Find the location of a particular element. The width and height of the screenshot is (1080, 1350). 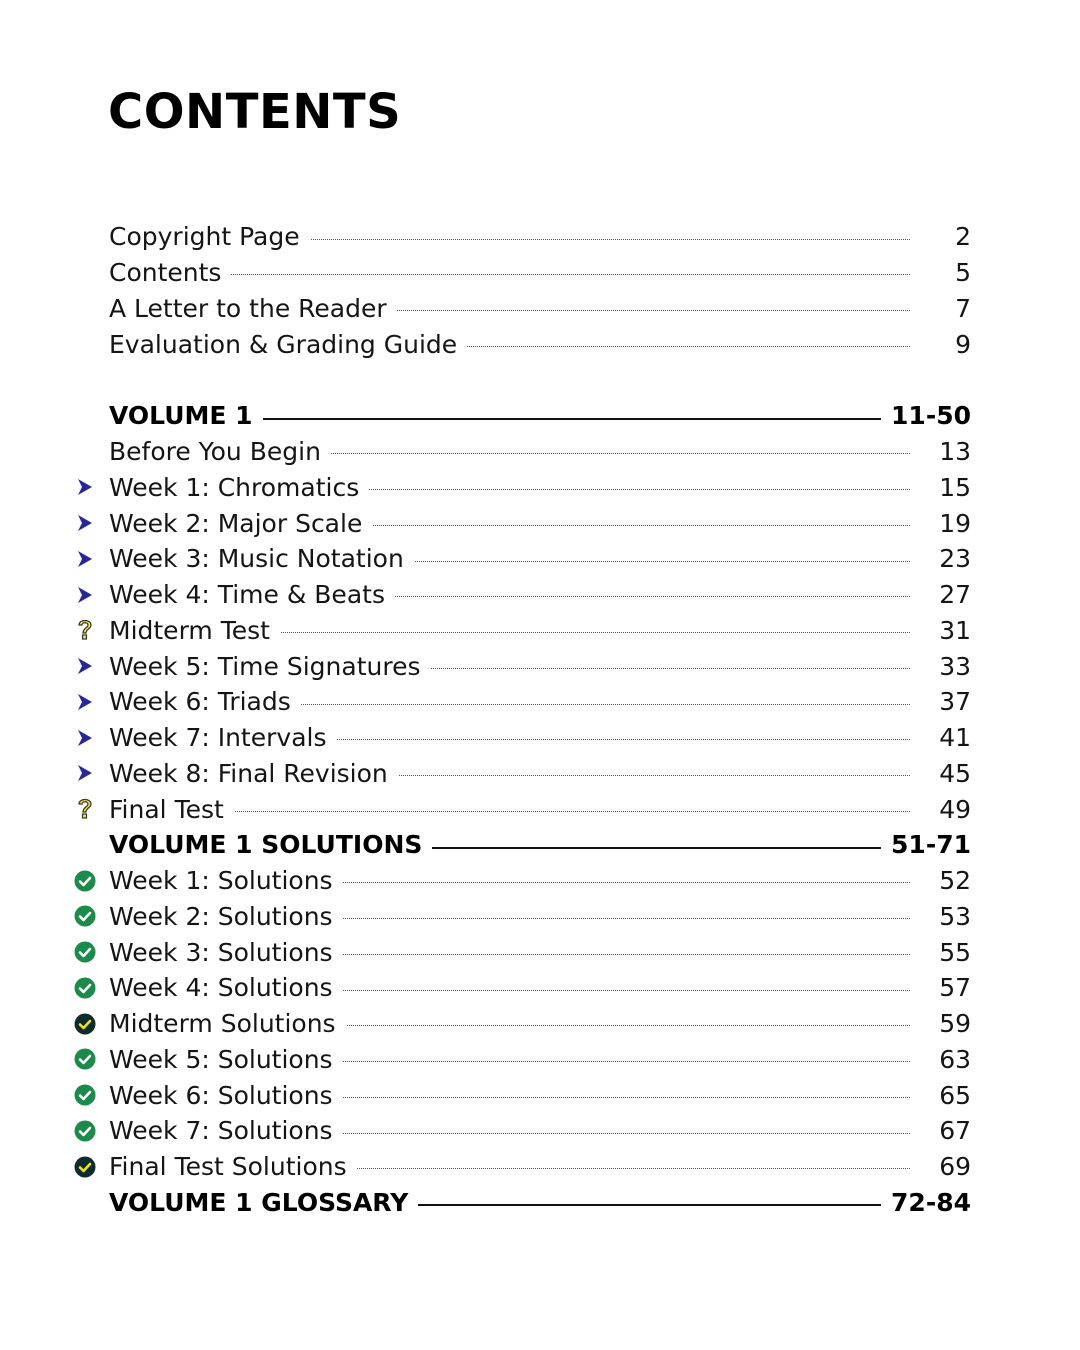

toc-entry-label: Week 1: Chromatics is located at coordinates (239, 487).